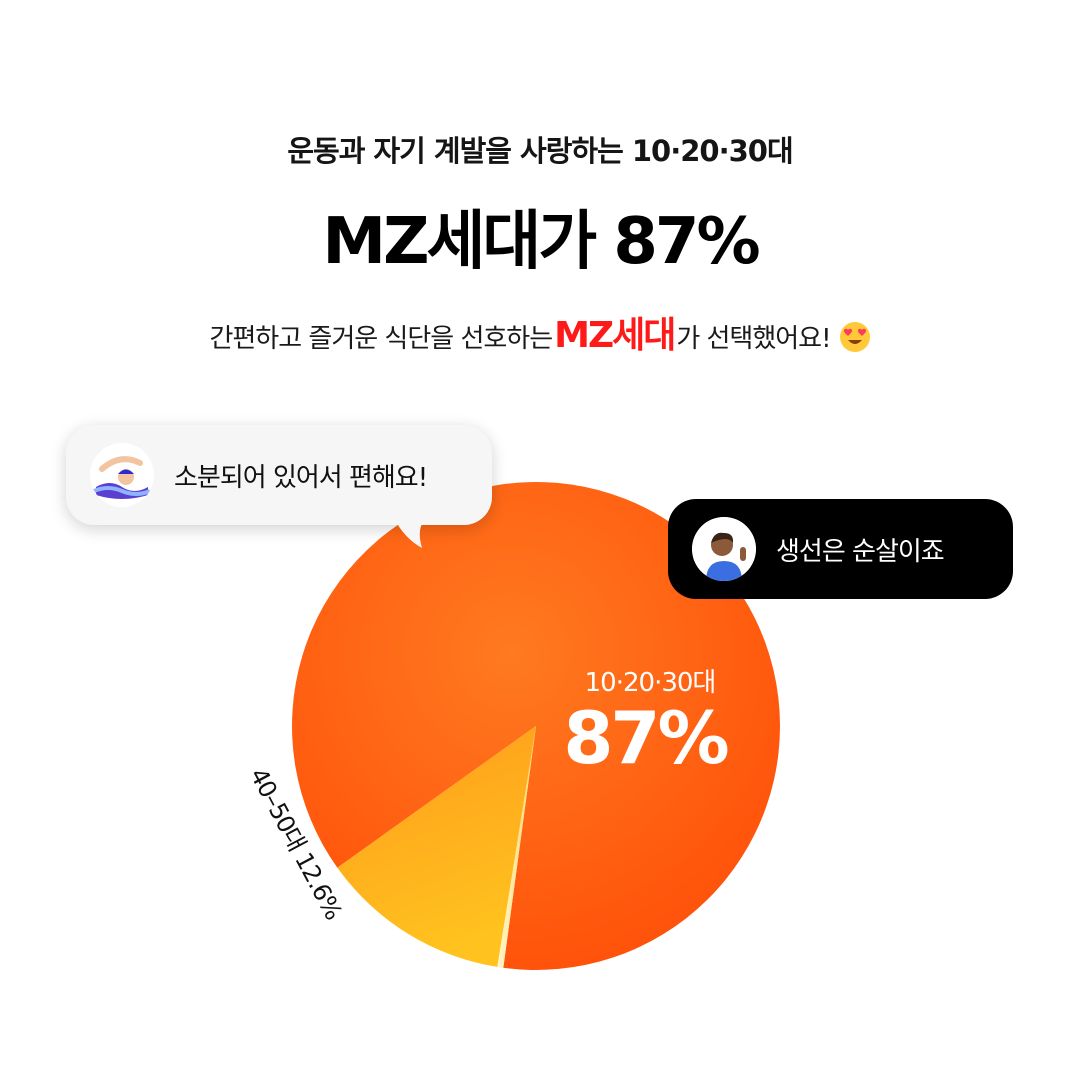  Describe the element at coordinates (516, 847) in the screenshot. I see `pie-slice-tiny` at that location.